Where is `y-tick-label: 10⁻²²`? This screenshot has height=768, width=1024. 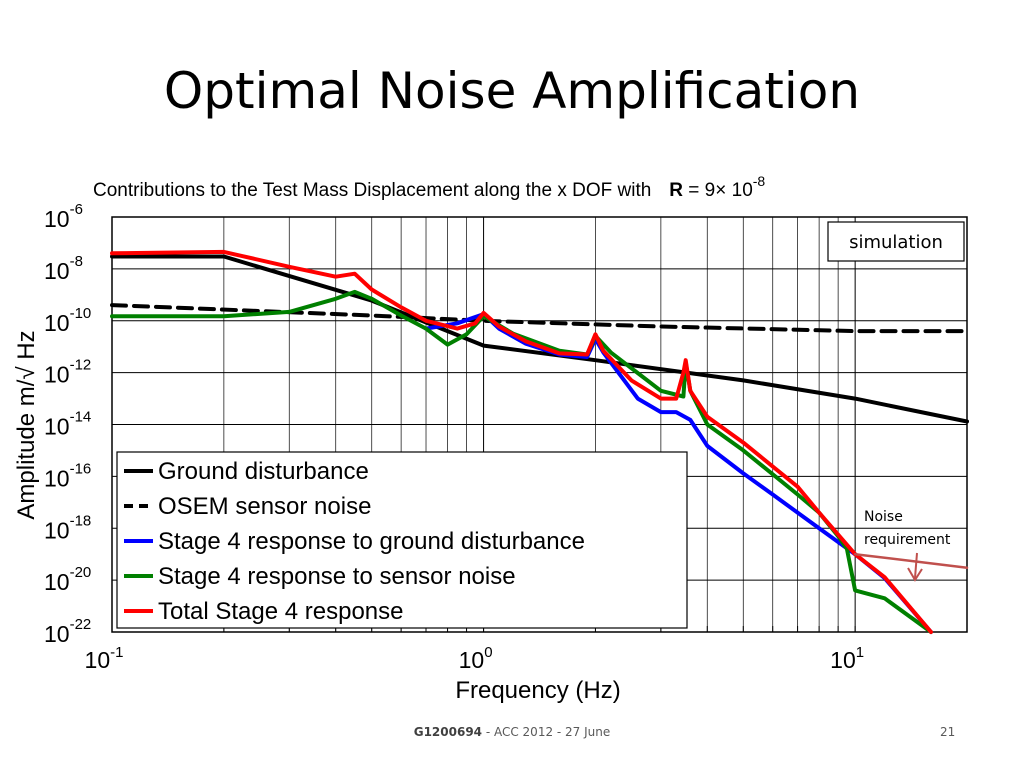 y-tick-label: 10⁻²² is located at coordinates (67, 631).